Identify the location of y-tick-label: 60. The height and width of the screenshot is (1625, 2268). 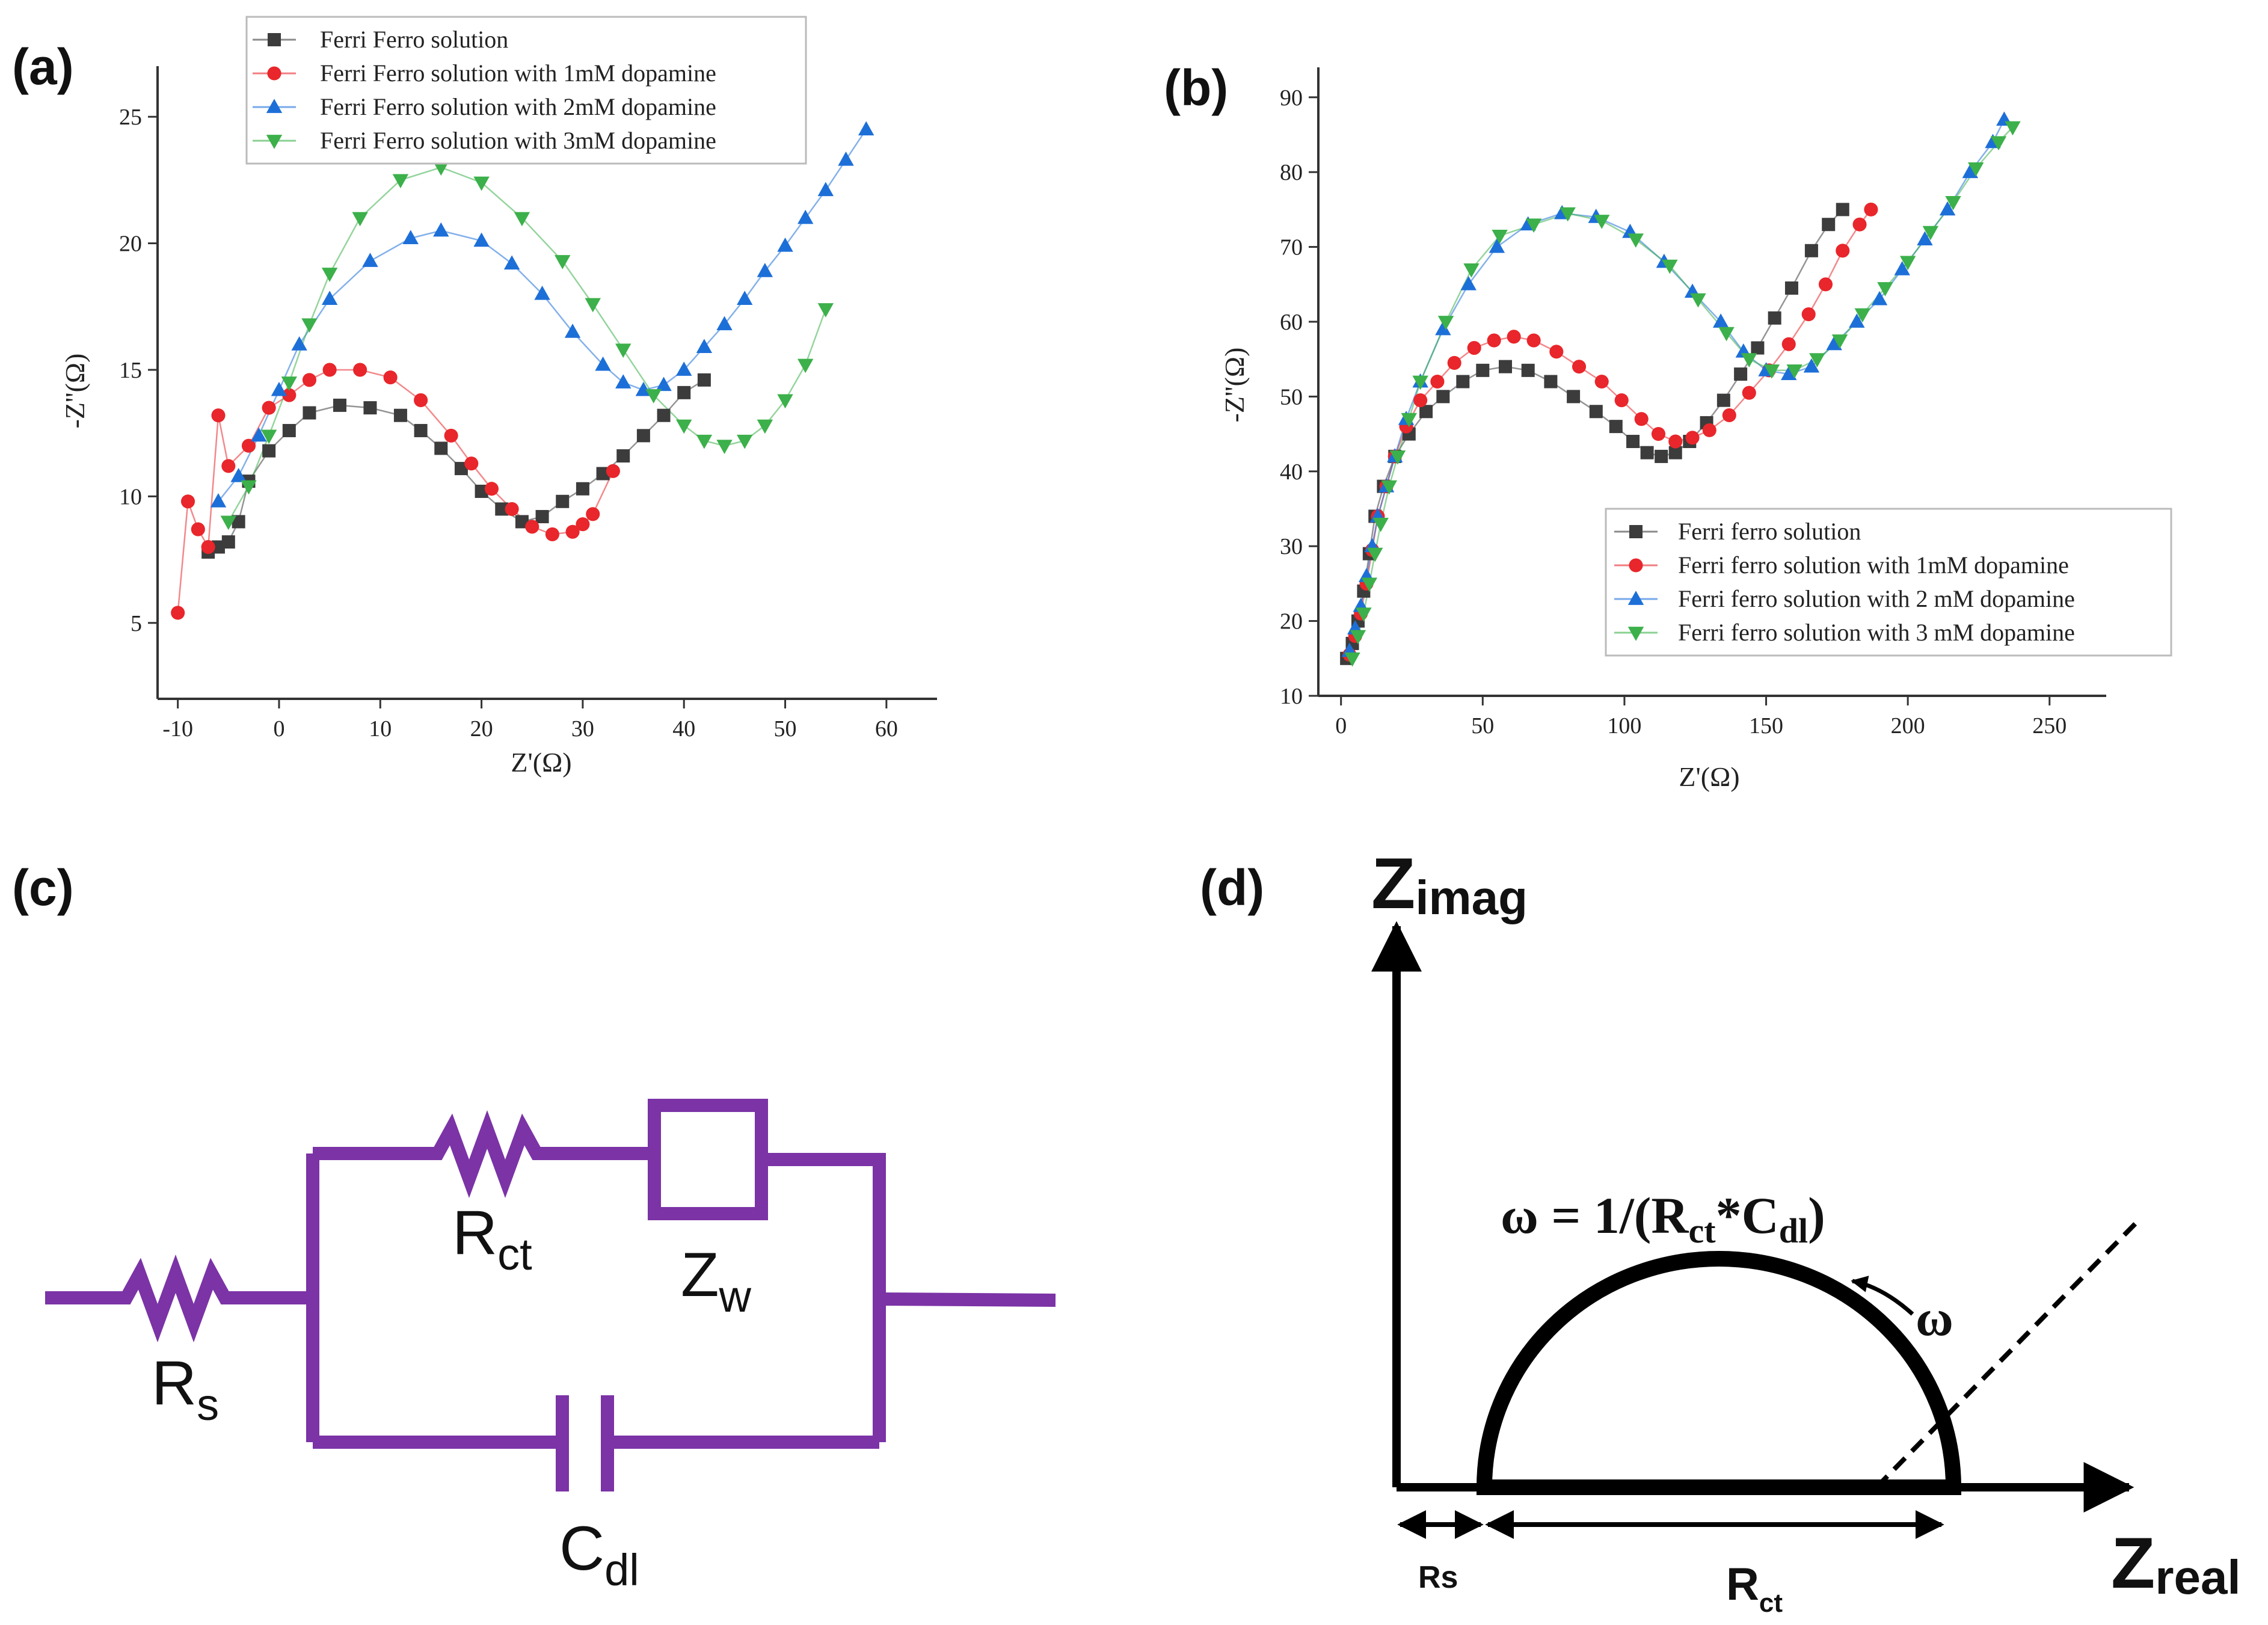
(1291, 322).